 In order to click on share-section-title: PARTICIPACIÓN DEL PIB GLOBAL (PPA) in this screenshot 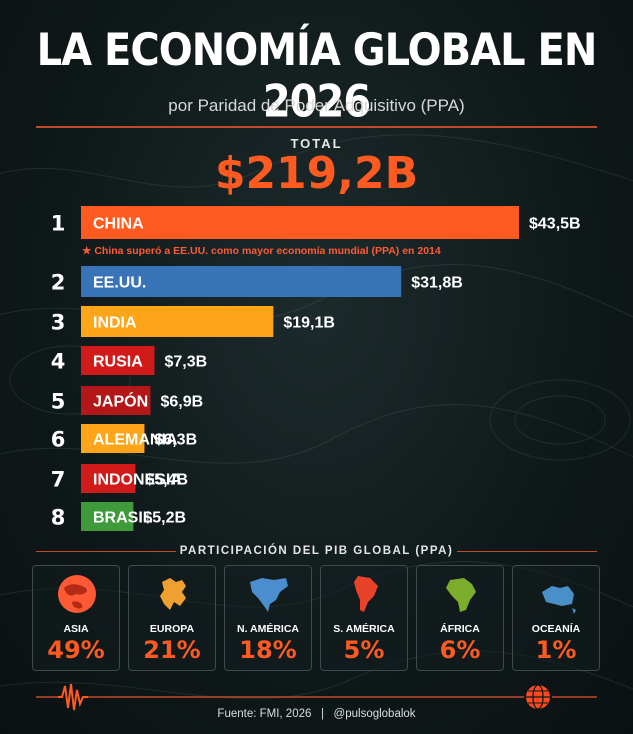, I will do `click(316, 551)`.